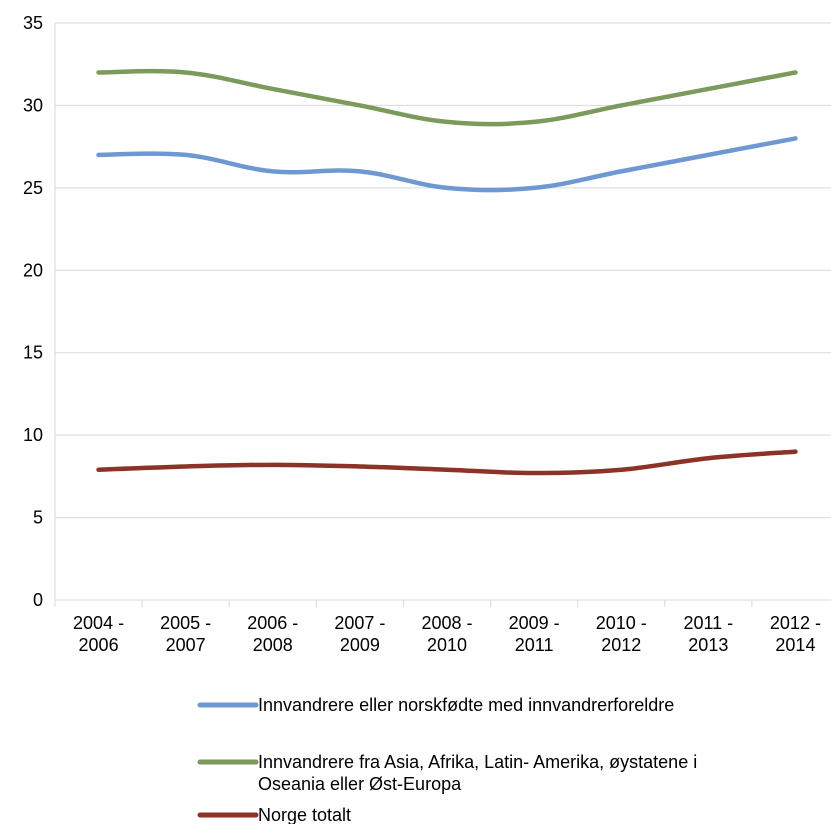 The height and width of the screenshot is (824, 831). I want to click on x-tick-label: 2010 -2012, so click(621, 634).